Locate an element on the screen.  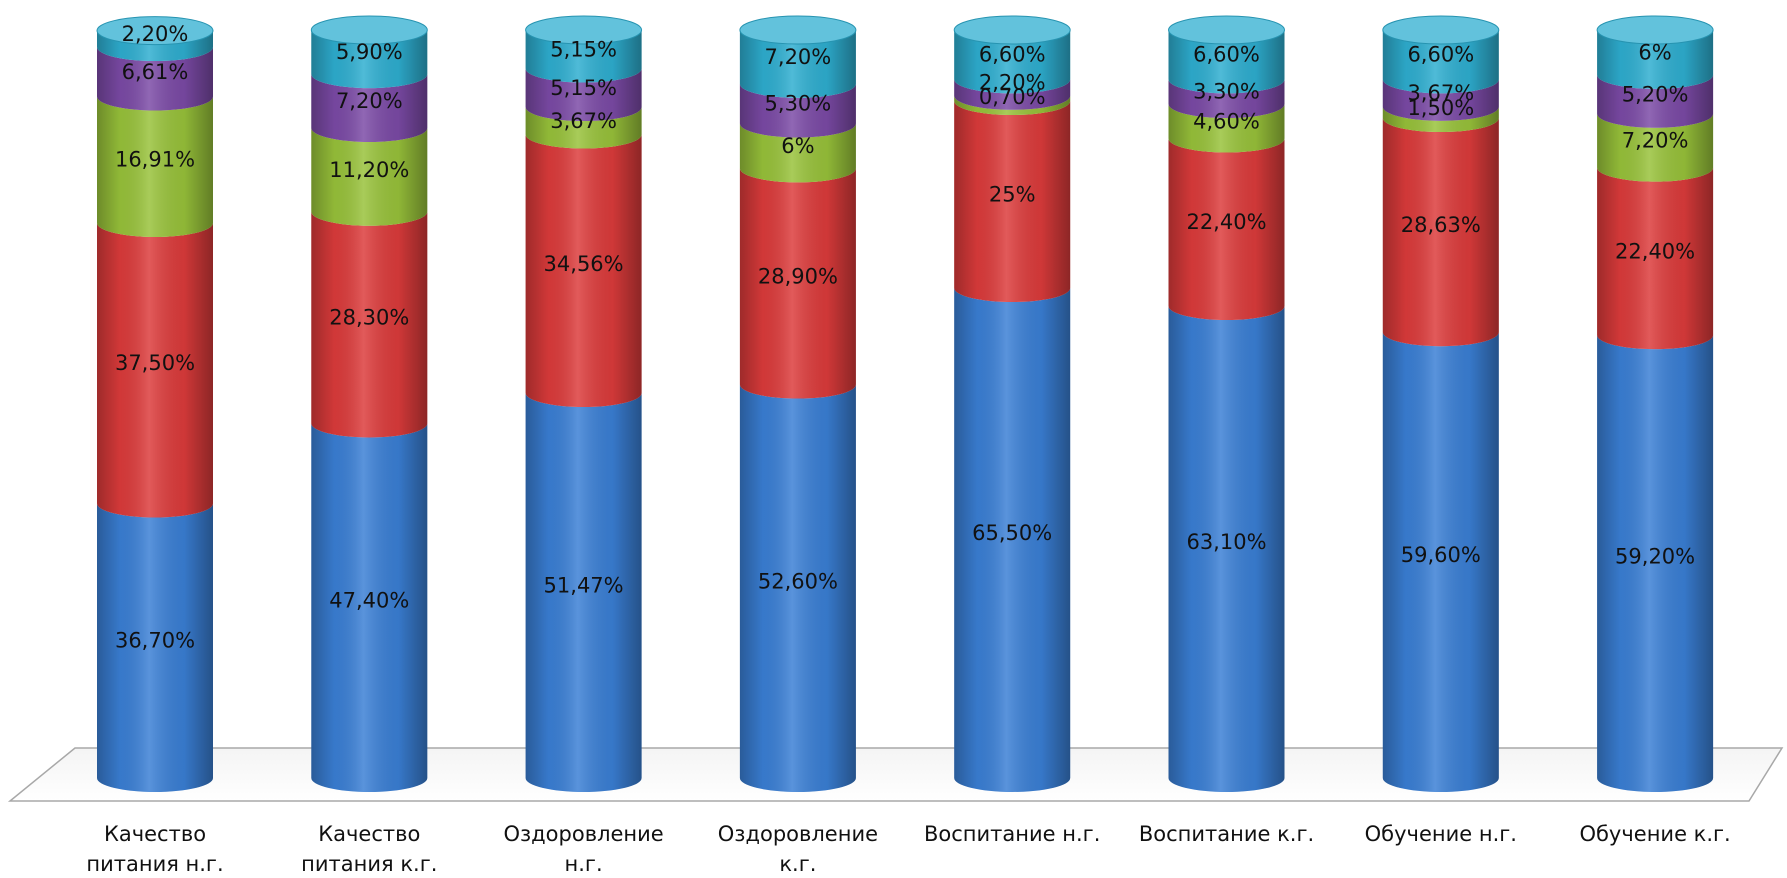
chart-floor is located at coordinates (895, 774).